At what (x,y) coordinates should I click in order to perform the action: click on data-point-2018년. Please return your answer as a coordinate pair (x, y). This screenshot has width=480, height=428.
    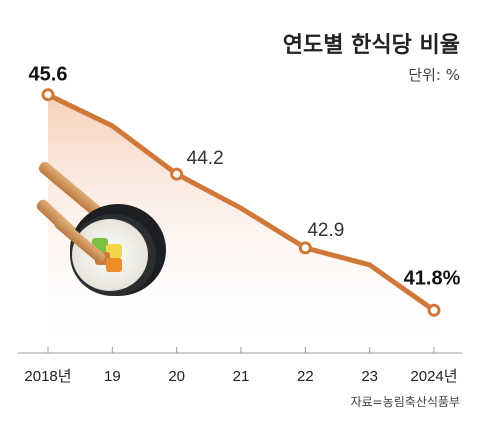
    Looking at the image, I should click on (48, 95).